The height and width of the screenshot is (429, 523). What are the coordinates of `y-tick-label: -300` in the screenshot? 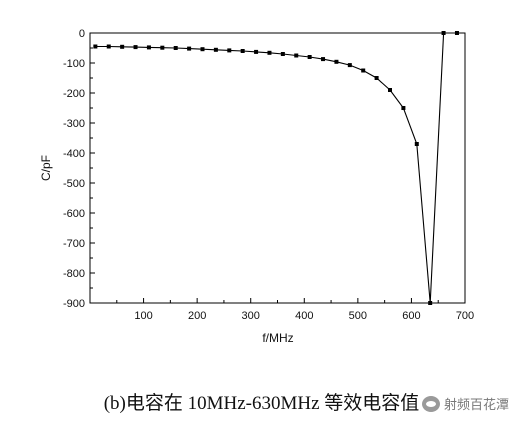 It's located at (74, 124).